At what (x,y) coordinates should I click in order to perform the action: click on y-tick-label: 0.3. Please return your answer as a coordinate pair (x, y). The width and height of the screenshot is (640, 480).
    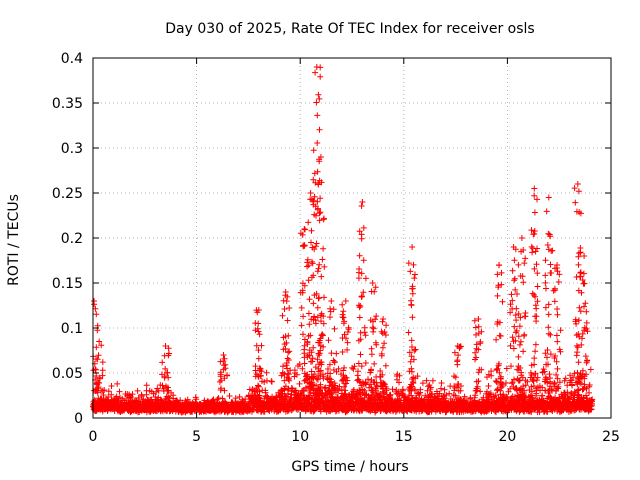
    Looking at the image, I should click on (72, 149).